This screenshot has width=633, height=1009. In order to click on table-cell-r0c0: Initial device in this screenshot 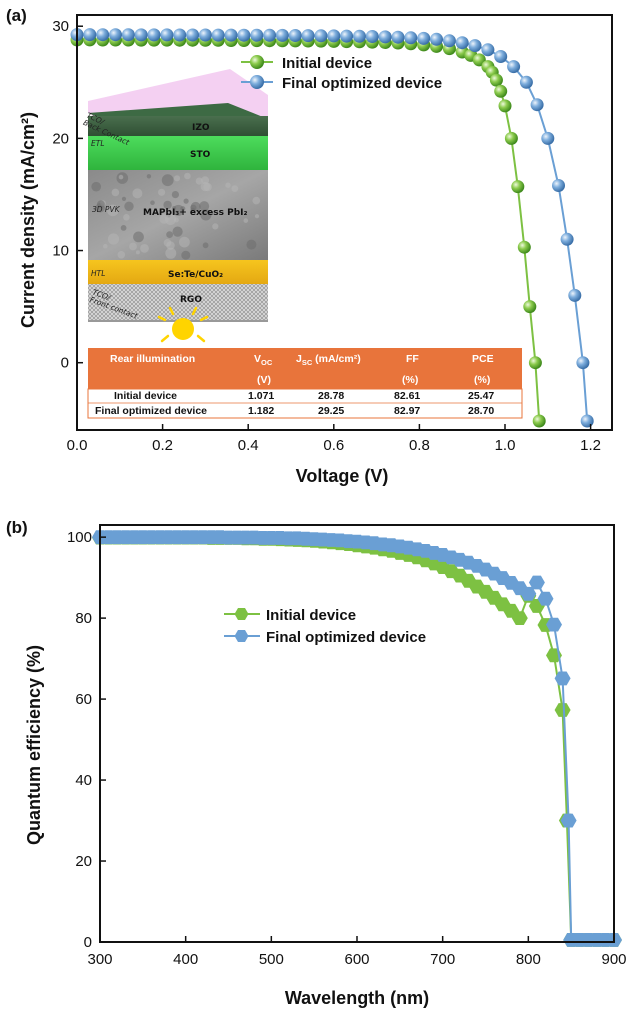, I will do `click(145, 396)`.